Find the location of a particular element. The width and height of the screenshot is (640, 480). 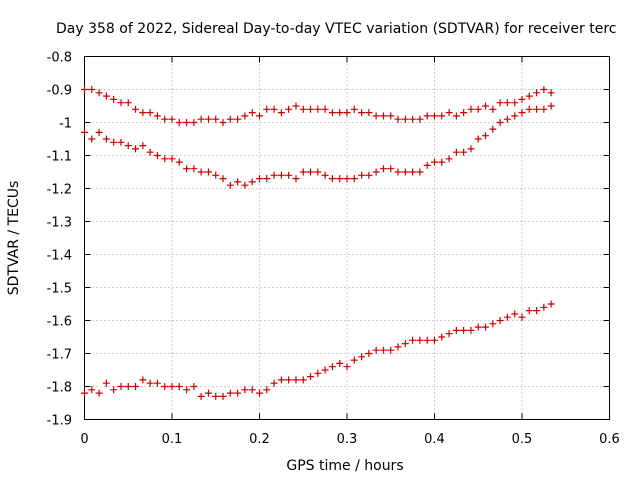

x-tick-label: 0.4 is located at coordinates (434, 439).